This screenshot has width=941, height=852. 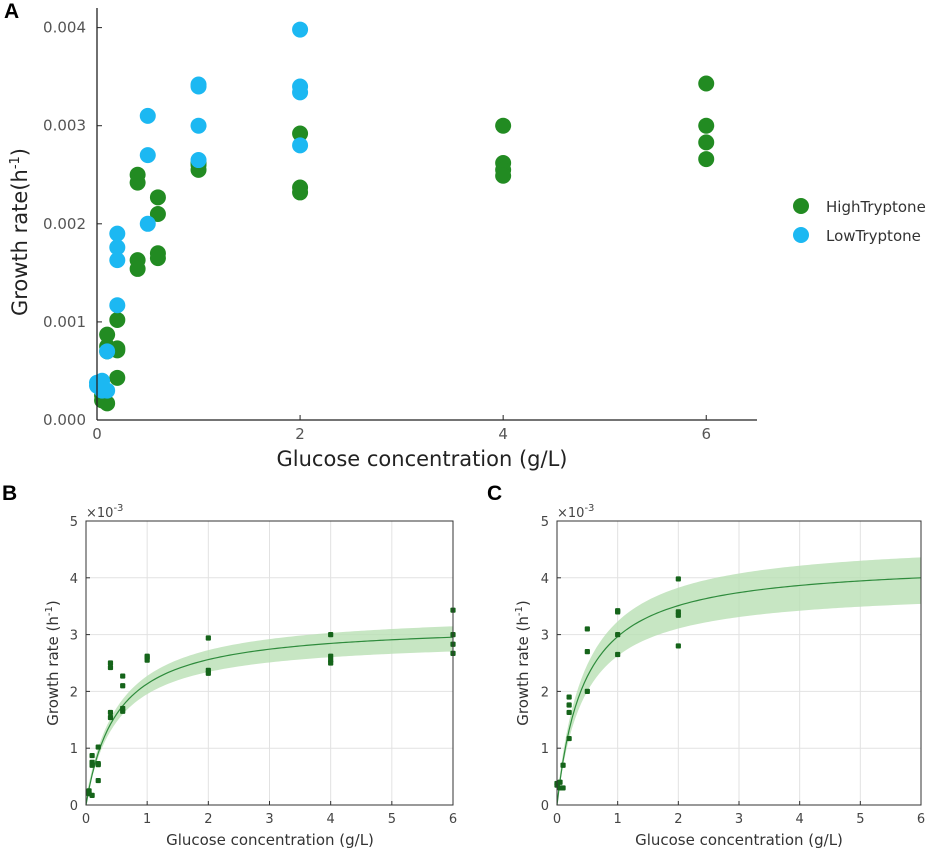 What do you see at coordinates (494, 493) in the screenshot?
I see `panel-label-c: C` at bounding box center [494, 493].